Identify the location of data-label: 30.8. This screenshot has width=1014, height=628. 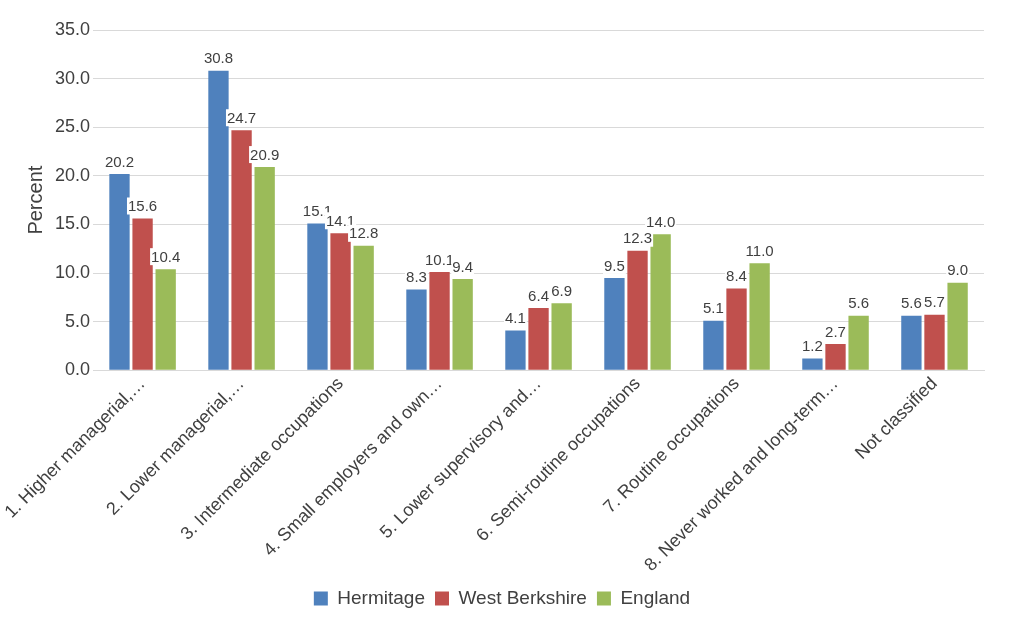
(218, 58).